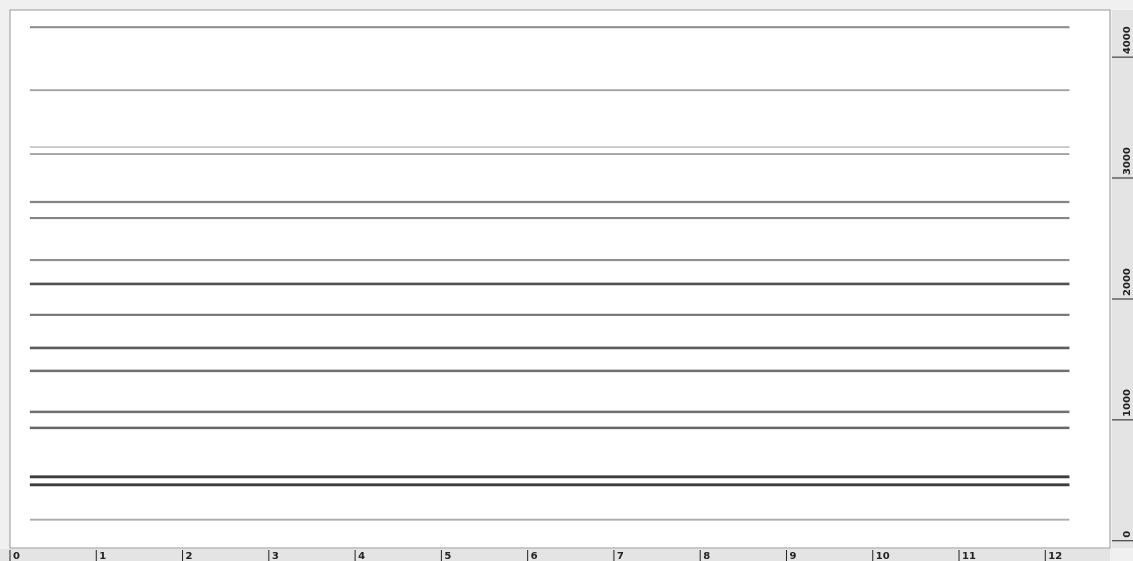 The image size is (1133, 561). What do you see at coordinates (1055, 556) in the screenshot?
I see `x-tick-label: 12` at bounding box center [1055, 556].